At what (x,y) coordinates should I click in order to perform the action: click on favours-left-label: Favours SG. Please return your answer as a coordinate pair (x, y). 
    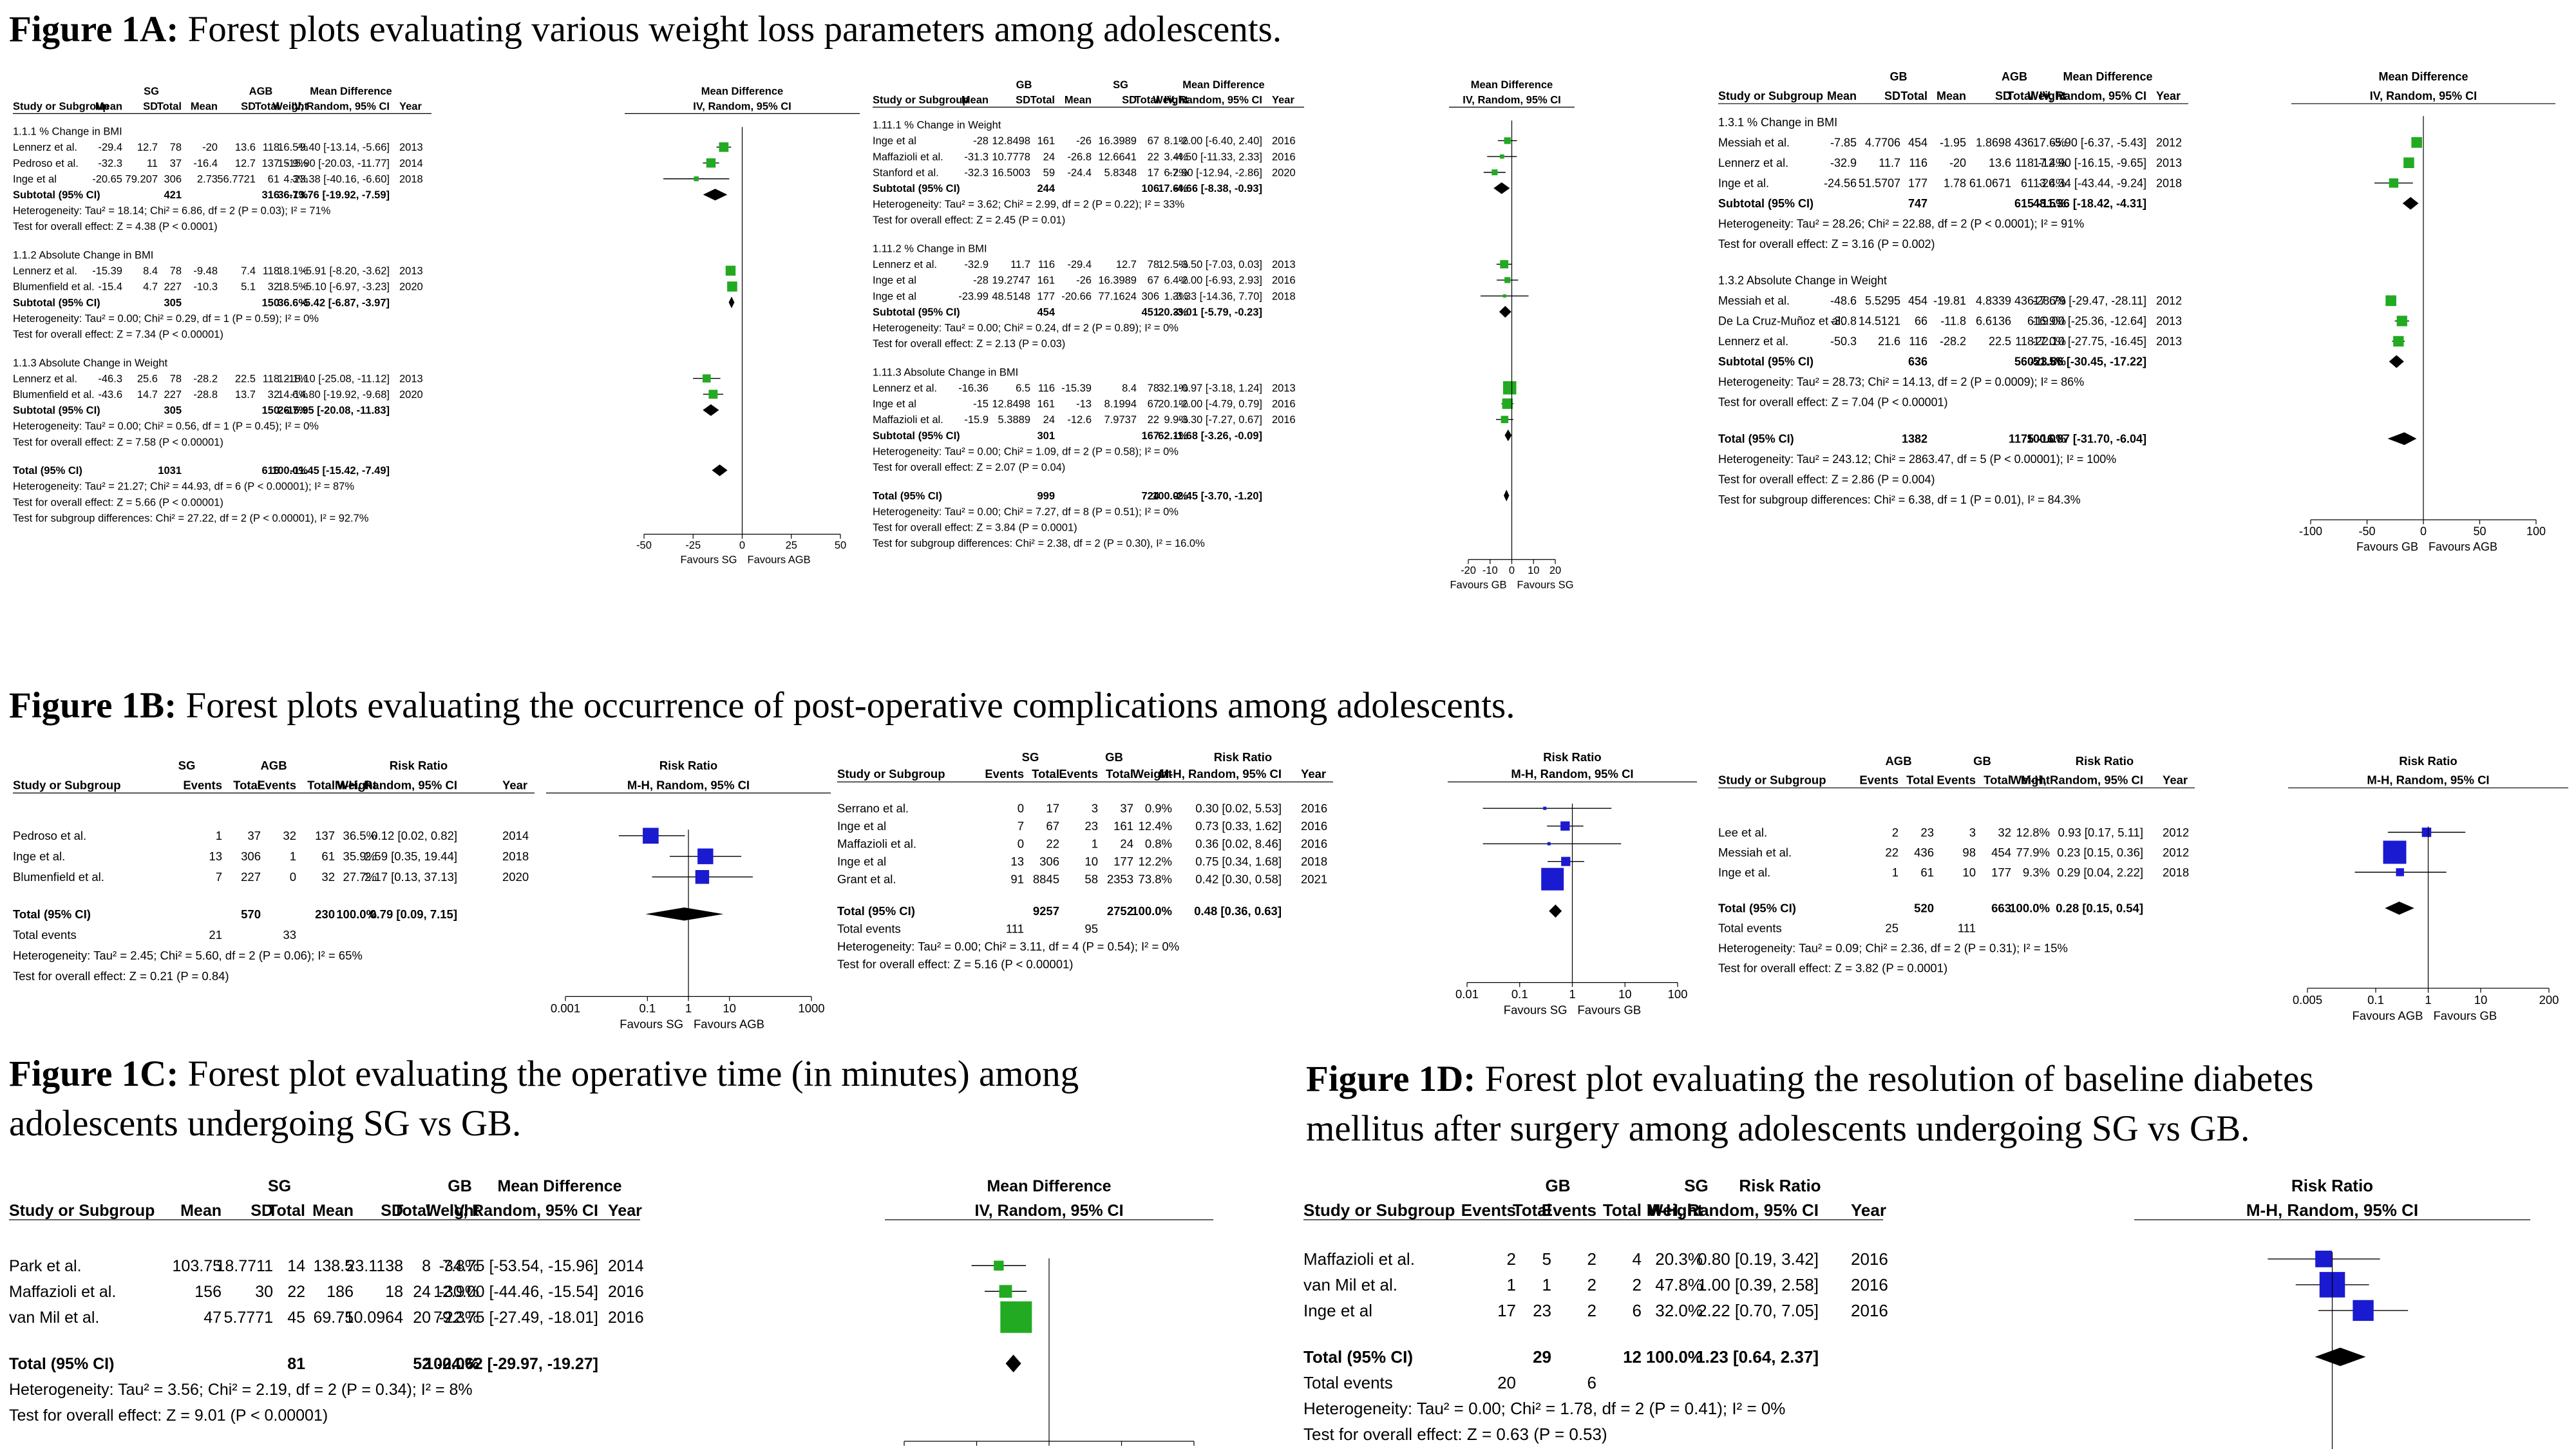
    Looking at the image, I should click on (1535, 1010).